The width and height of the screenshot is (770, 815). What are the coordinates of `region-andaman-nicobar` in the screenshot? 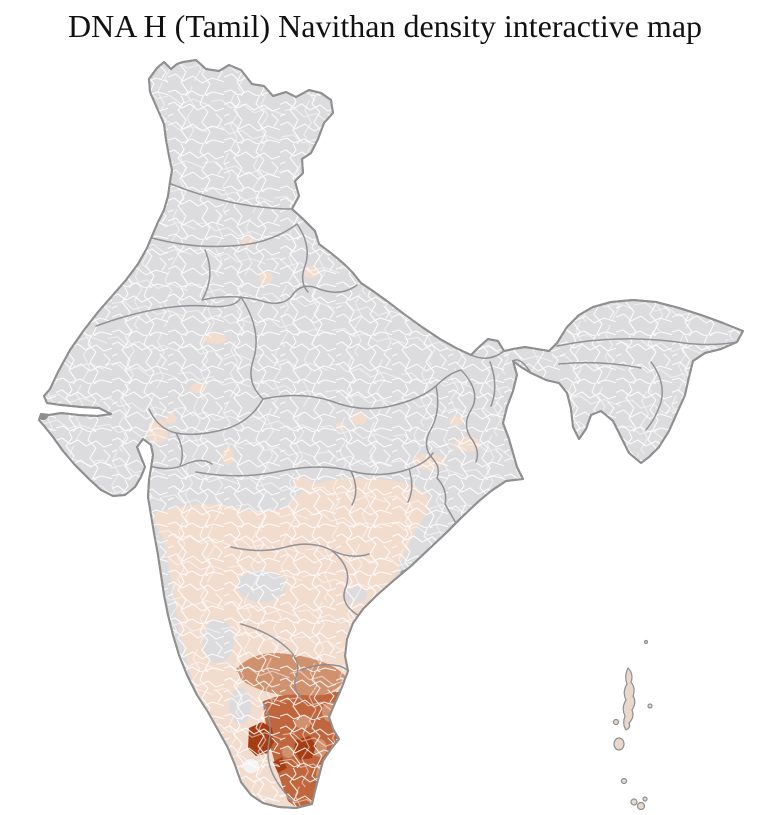 It's located at (632, 725).